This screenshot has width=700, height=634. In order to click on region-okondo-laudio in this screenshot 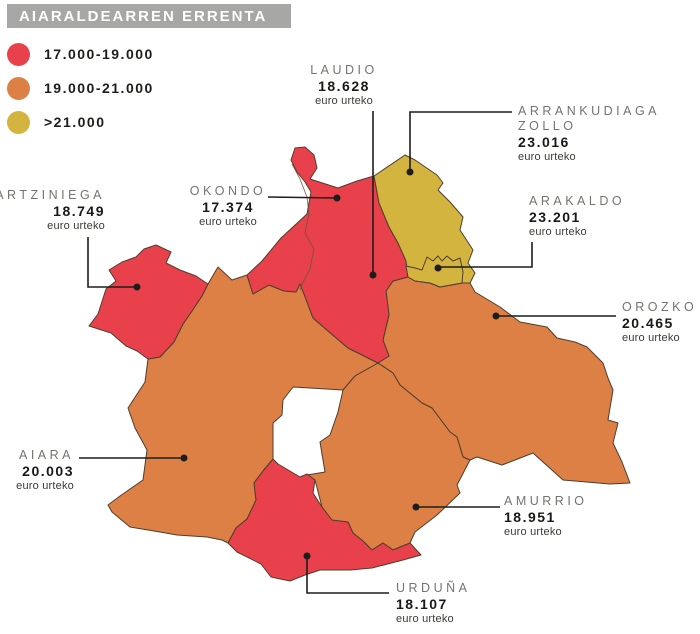, I will do `click(327, 255)`.